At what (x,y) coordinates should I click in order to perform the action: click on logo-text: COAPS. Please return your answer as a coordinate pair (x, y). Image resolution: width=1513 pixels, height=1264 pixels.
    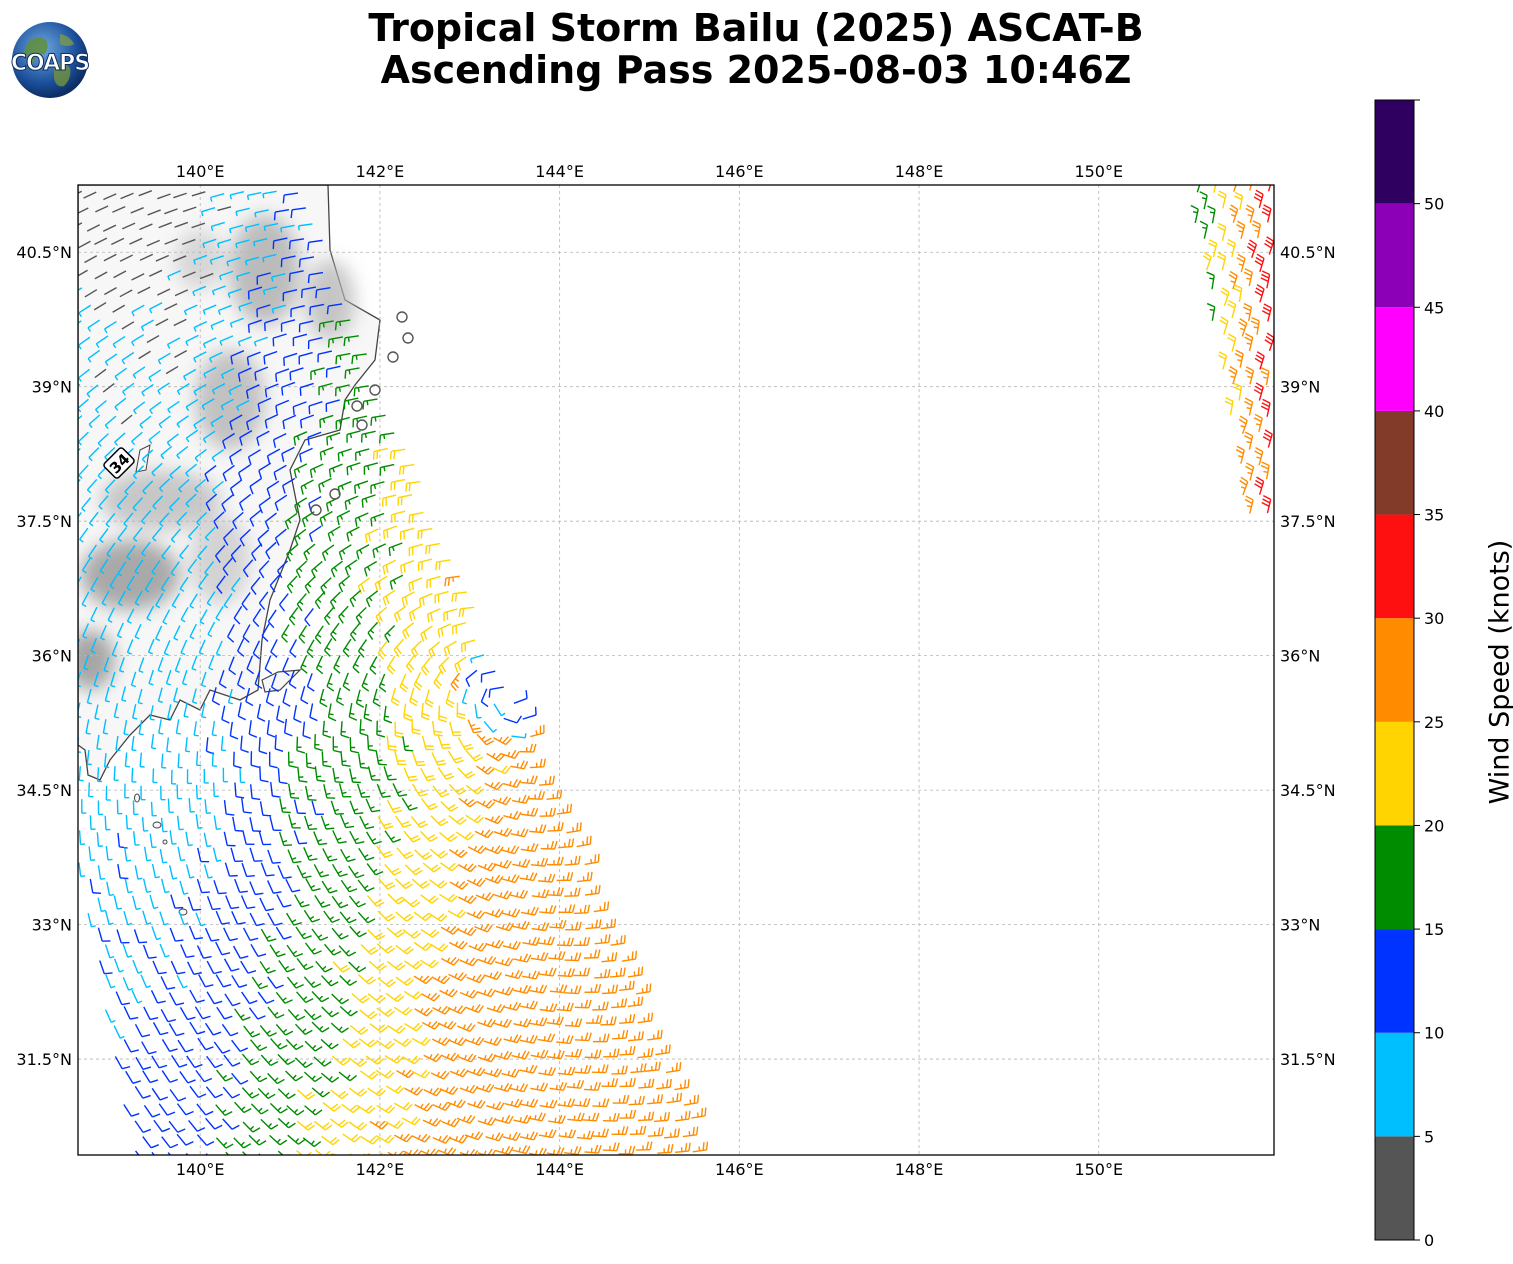
    Looking at the image, I should click on (50, 63).